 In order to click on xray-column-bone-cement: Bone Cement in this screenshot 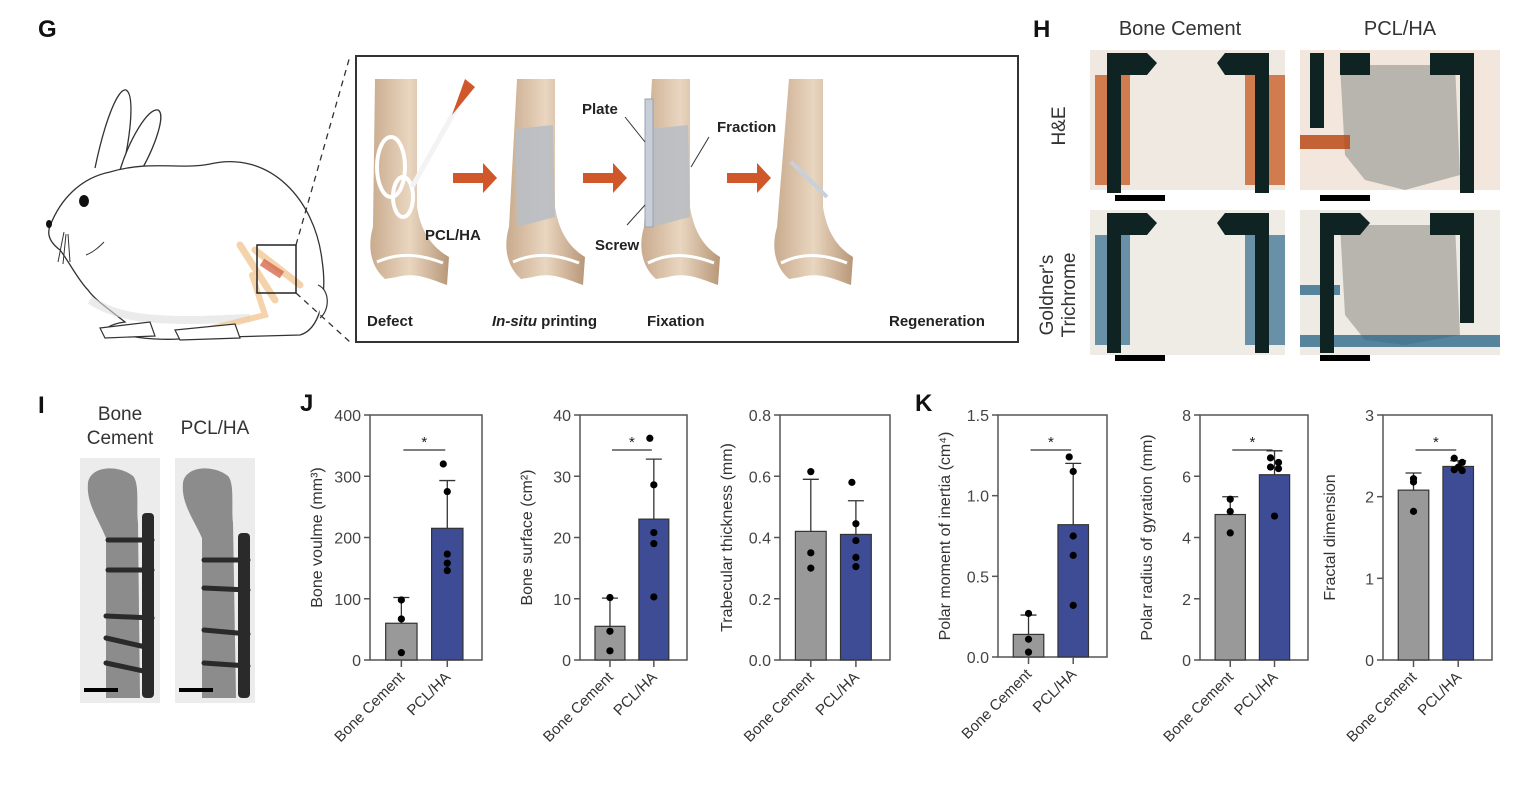, I will do `click(120, 426)`.